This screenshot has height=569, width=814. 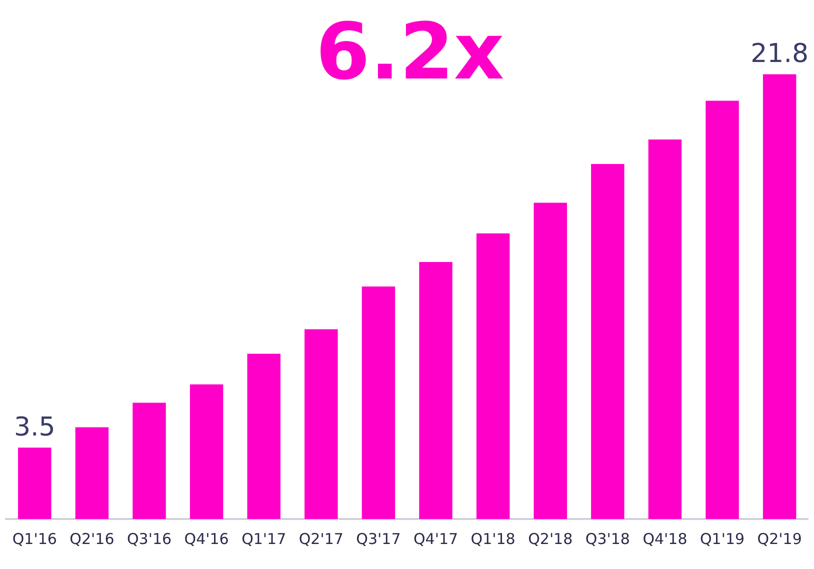 I want to click on x-tick-label: Q3'18, so click(x=607, y=539).